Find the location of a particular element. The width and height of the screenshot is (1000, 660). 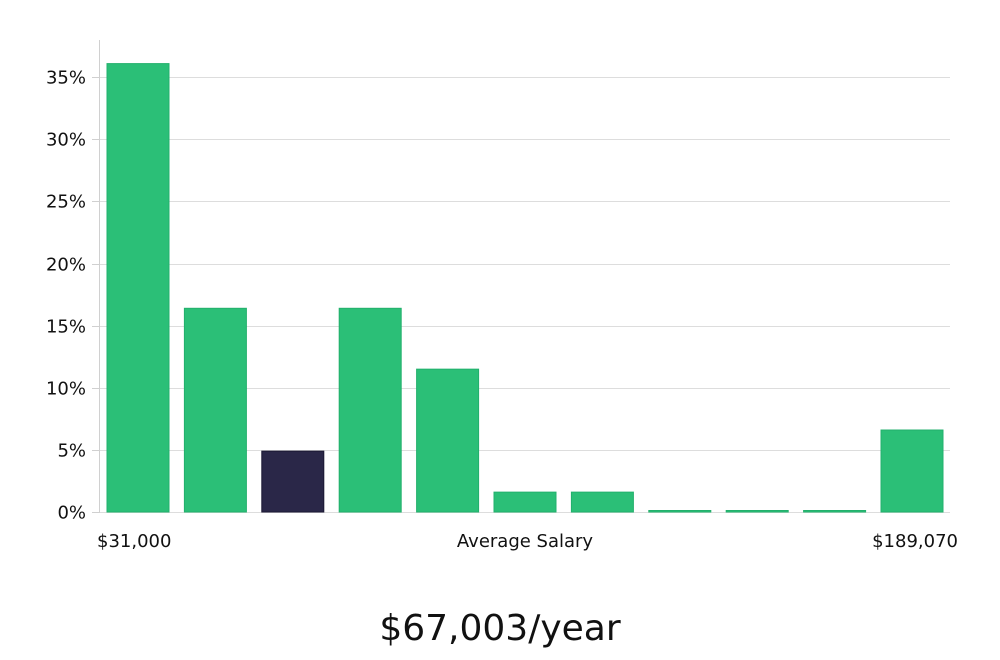

bar-highlighted is located at coordinates (293, 481).